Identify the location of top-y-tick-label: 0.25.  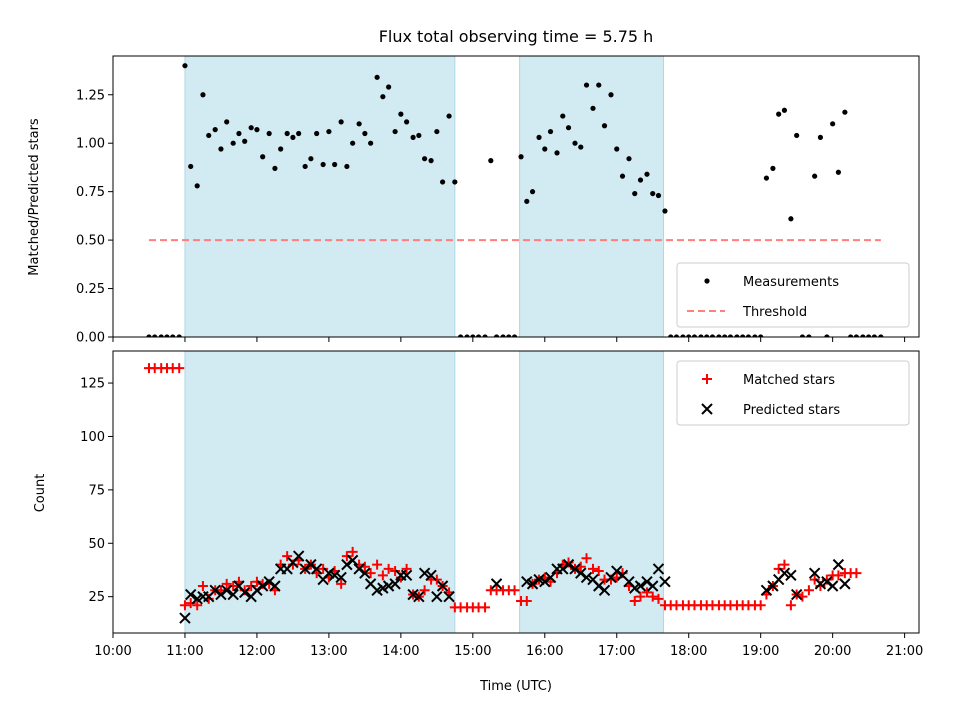
(90, 289).